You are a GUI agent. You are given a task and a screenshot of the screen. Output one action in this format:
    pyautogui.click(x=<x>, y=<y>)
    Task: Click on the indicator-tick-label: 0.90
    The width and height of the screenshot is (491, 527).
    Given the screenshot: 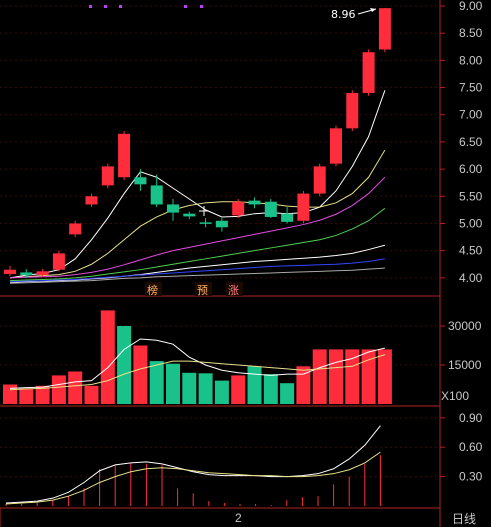 What is the action you would take?
    pyautogui.click(x=471, y=418)
    